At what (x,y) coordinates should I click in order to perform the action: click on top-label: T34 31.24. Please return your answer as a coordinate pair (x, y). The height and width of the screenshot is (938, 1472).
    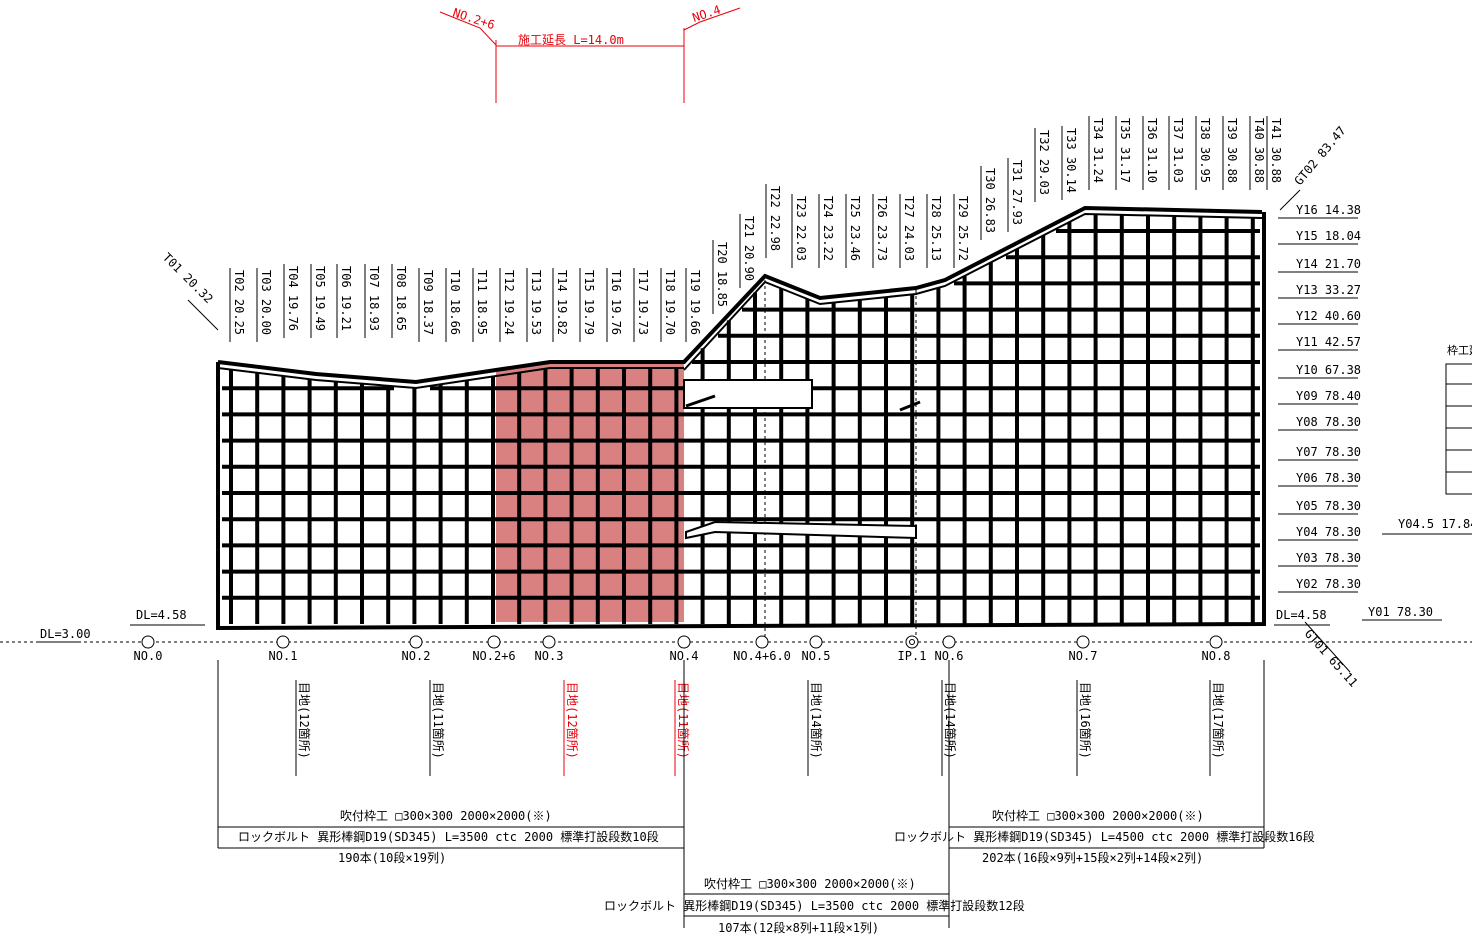
    Looking at the image, I should click on (1098, 150).